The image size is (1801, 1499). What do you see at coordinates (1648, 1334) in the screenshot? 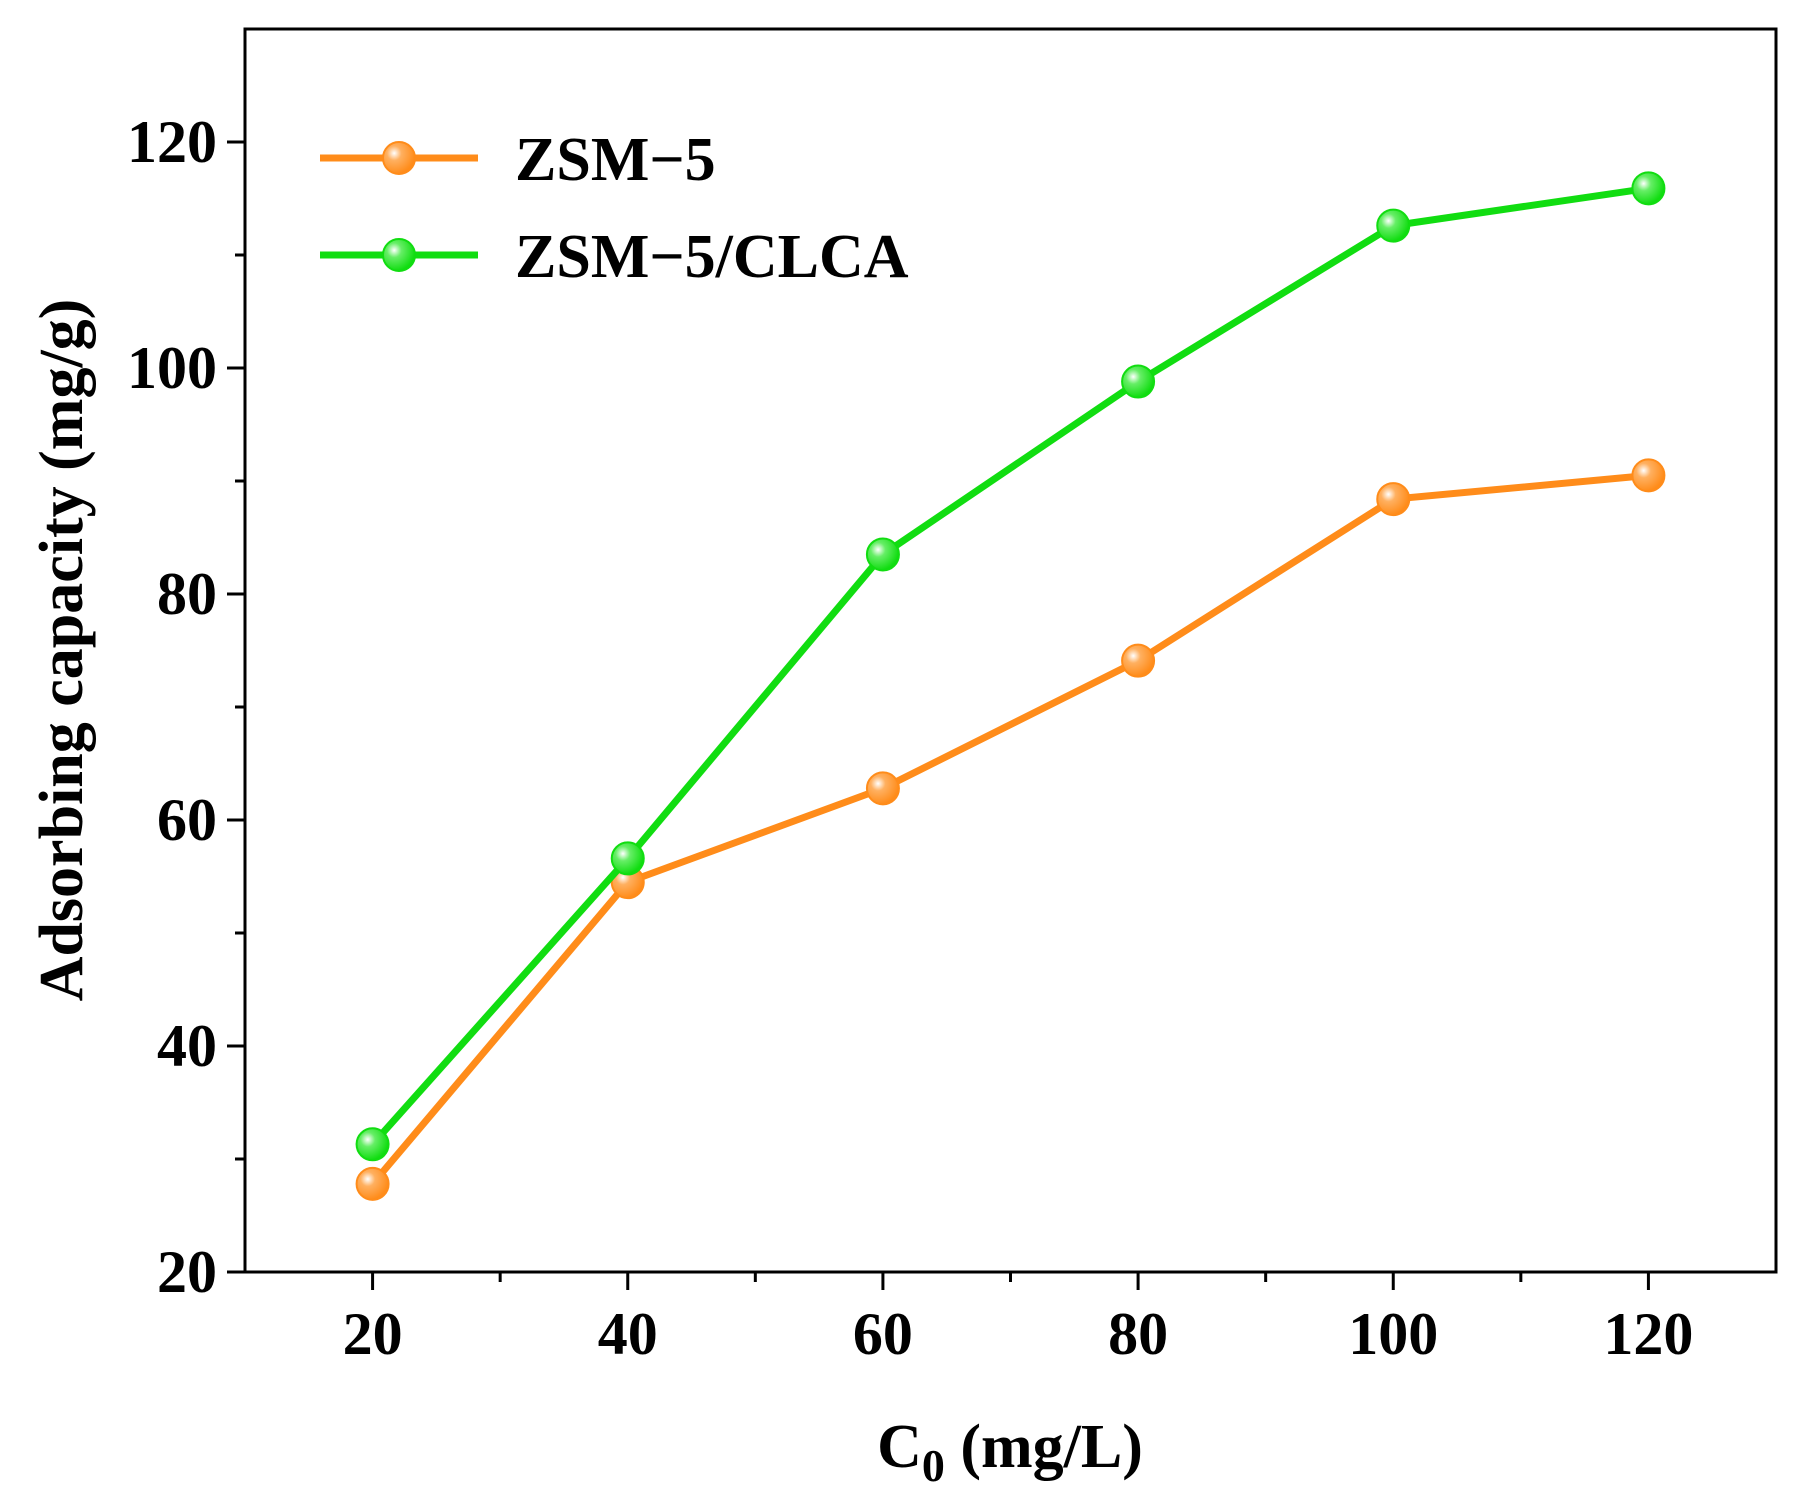
I see `x-tick-label: 120` at bounding box center [1648, 1334].